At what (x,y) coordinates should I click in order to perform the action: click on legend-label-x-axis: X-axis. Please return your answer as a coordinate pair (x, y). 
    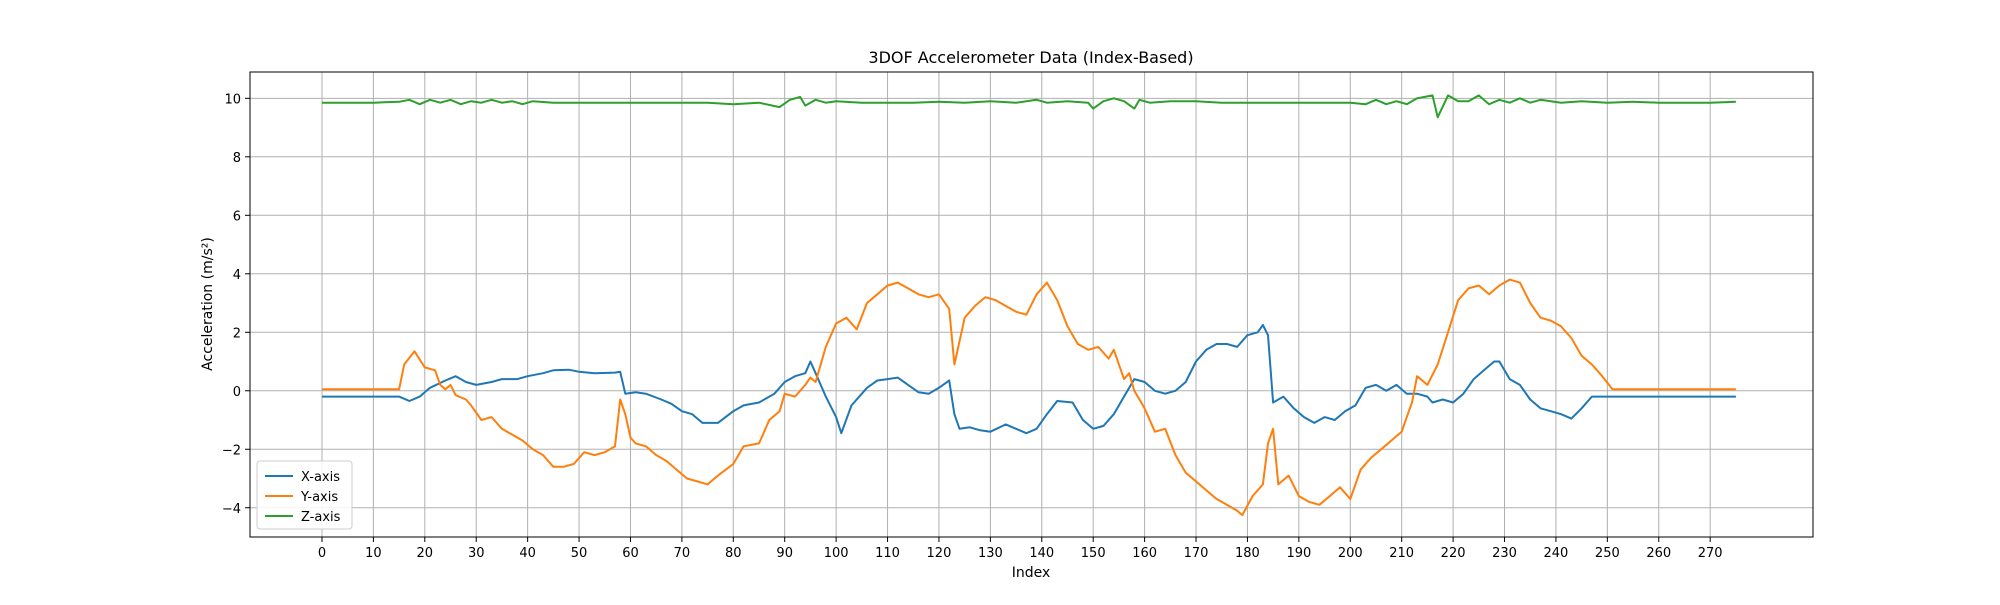
    Looking at the image, I should click on (320, 477).